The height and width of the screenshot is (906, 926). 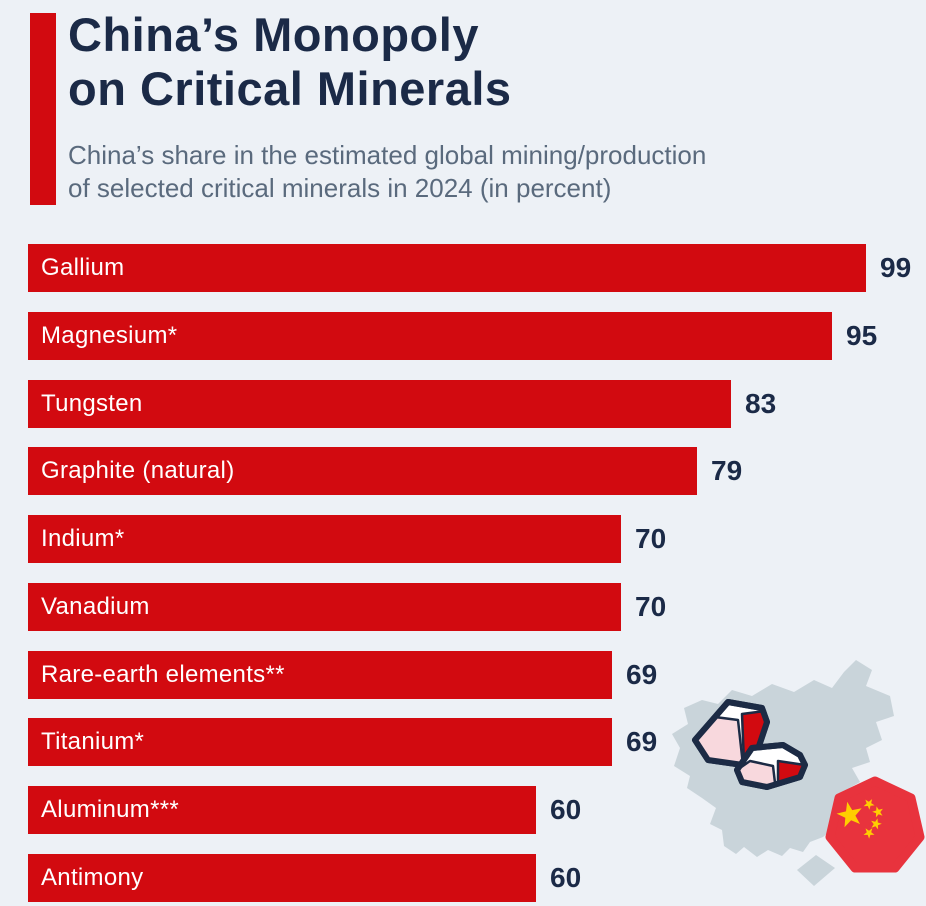 I want to click on bar-row: Antimony 60, so click(x=463, y=878).